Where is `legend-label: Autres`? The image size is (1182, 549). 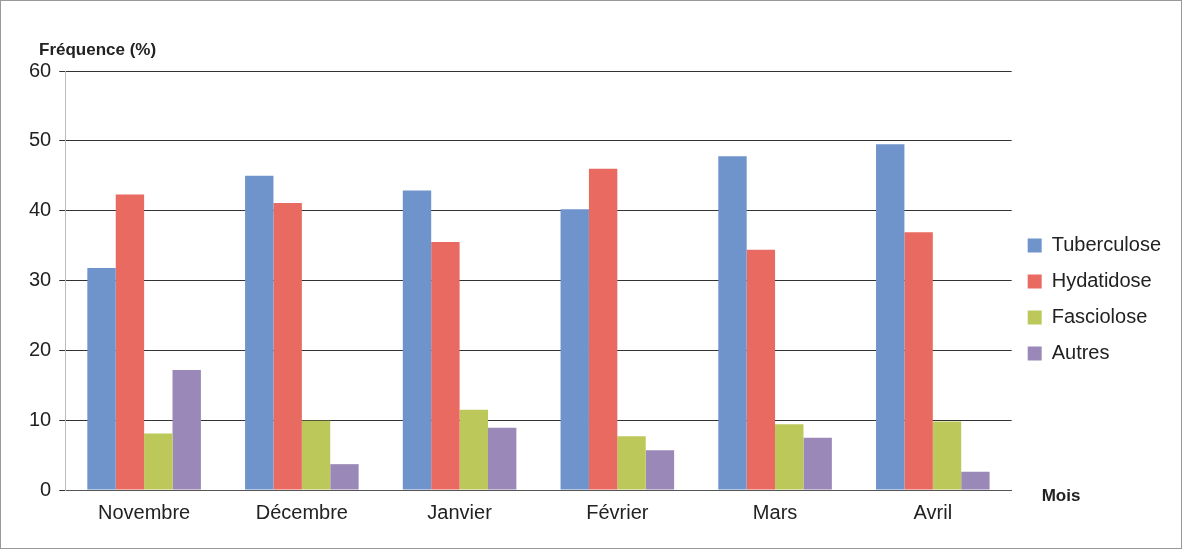 legend-label: Autres is located at coordinates (1080, 352).